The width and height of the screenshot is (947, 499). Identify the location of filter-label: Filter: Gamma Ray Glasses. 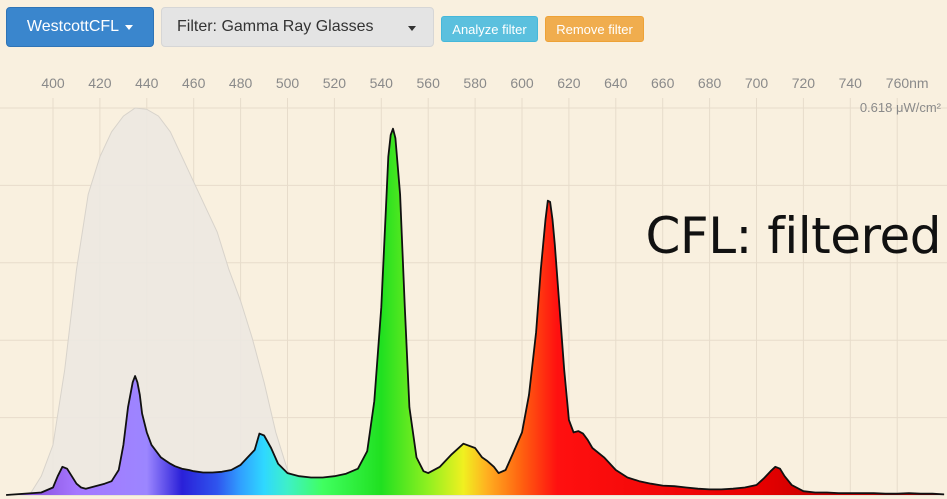
(275, 26).